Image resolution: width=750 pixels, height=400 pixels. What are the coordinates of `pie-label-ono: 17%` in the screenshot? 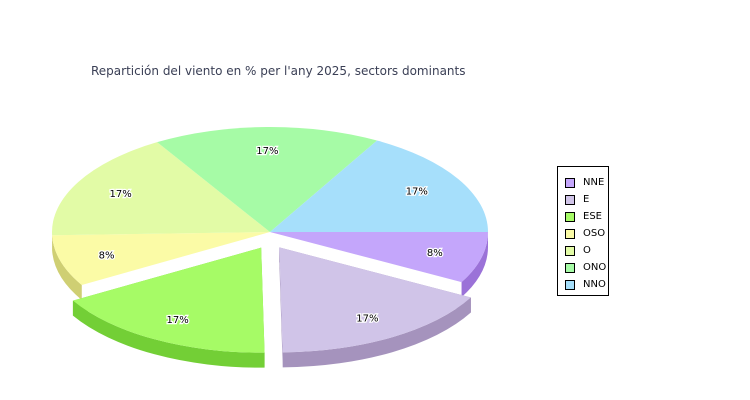 It's located at (267, 151).